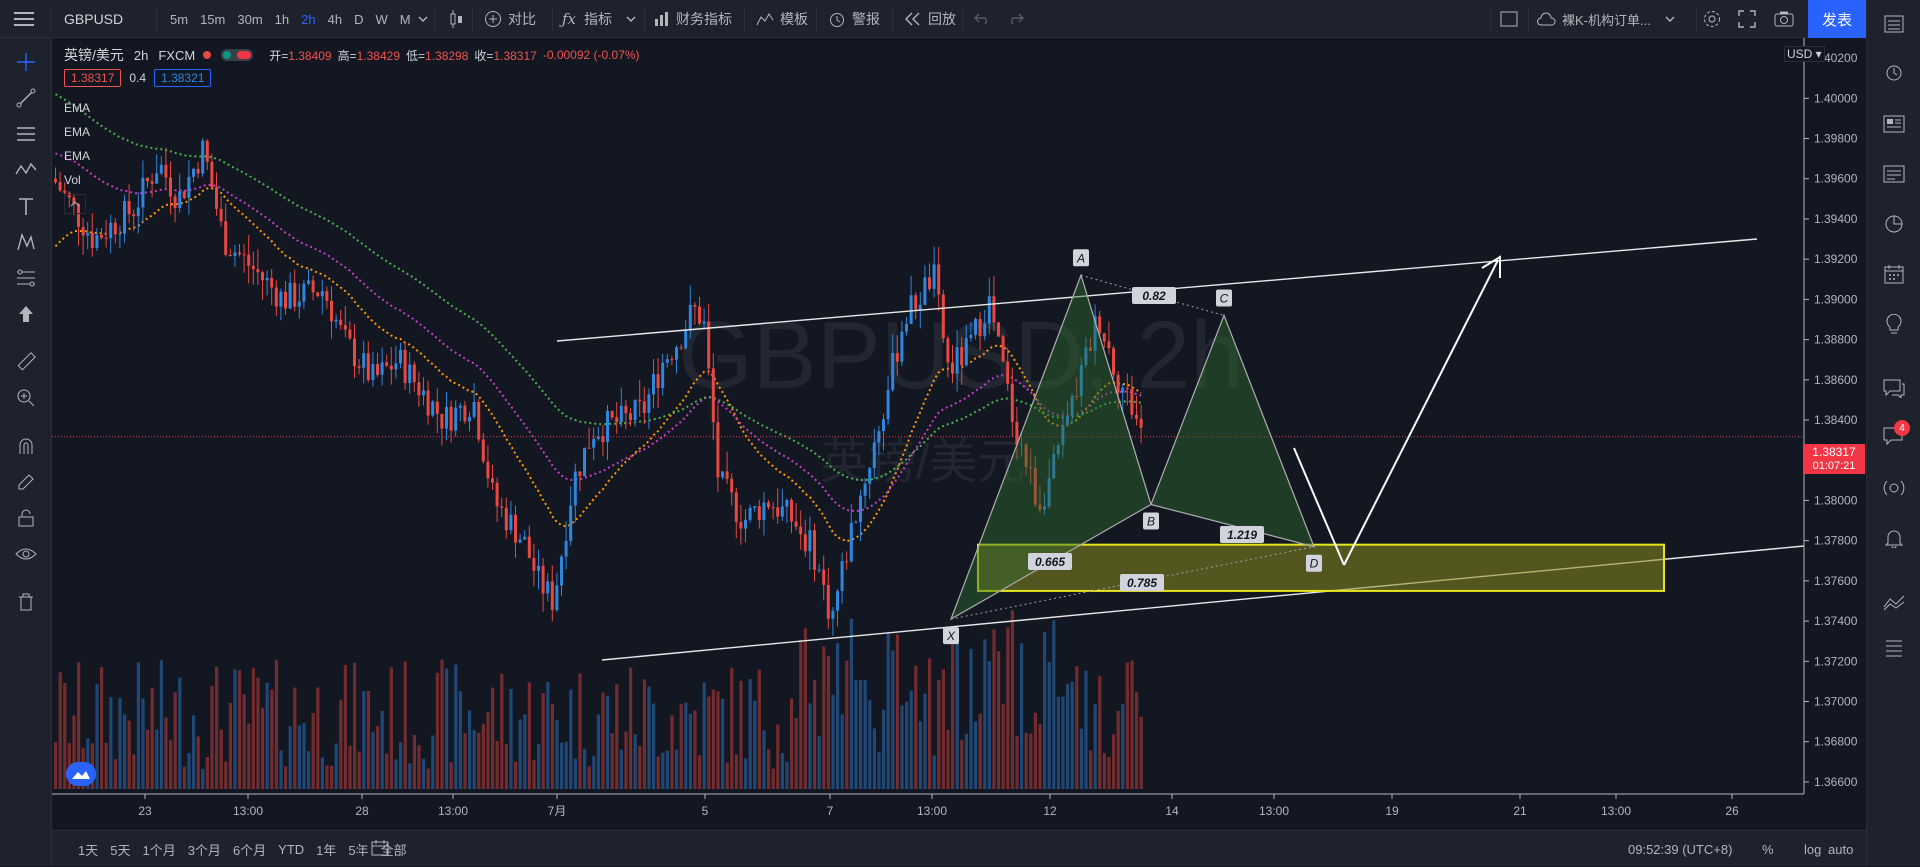 The width and height of the screenshot is (1920, 867). I want to click on range-YTD: YTD, so click(291, 849).